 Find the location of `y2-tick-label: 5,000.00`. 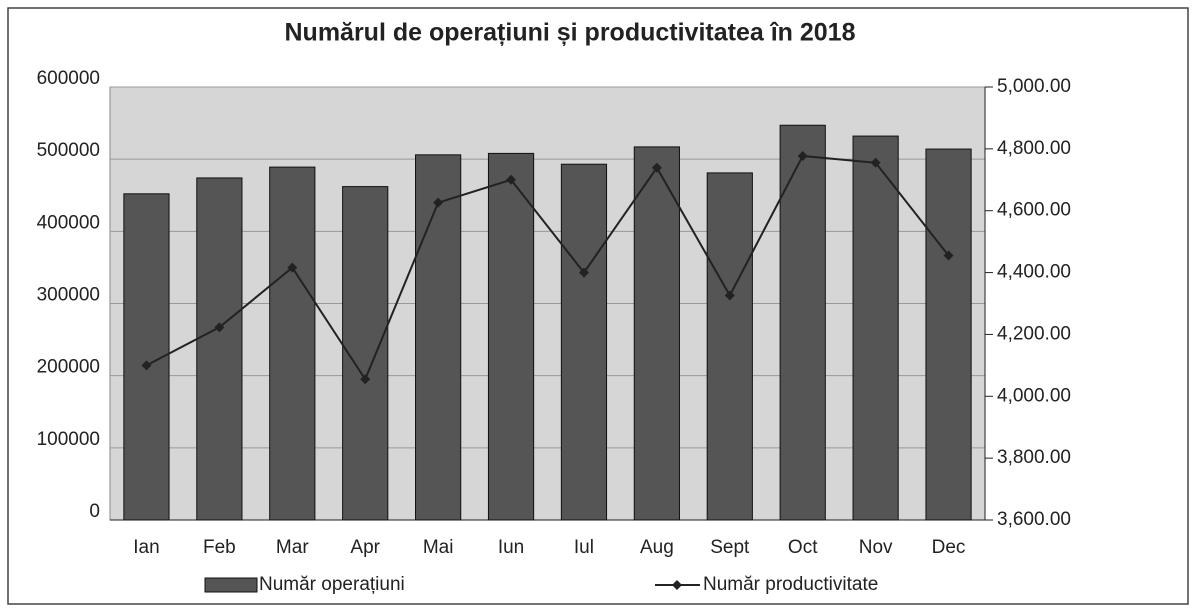

y2-tick-label: 5,000.00 is located at coordinates (1034, 86).